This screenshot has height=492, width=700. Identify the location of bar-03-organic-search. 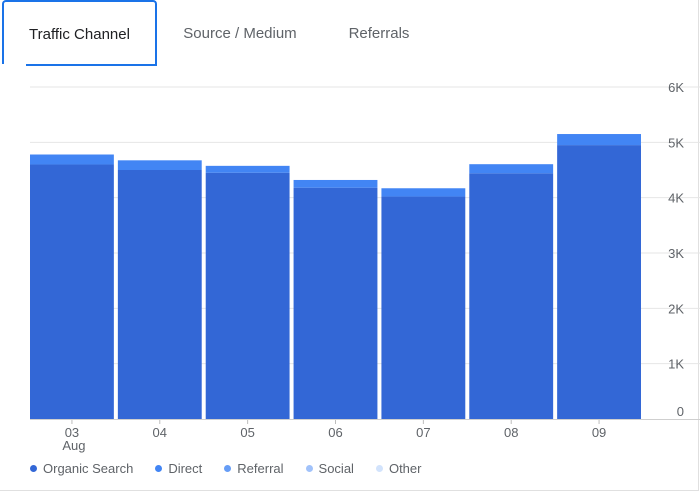
(72, 291).